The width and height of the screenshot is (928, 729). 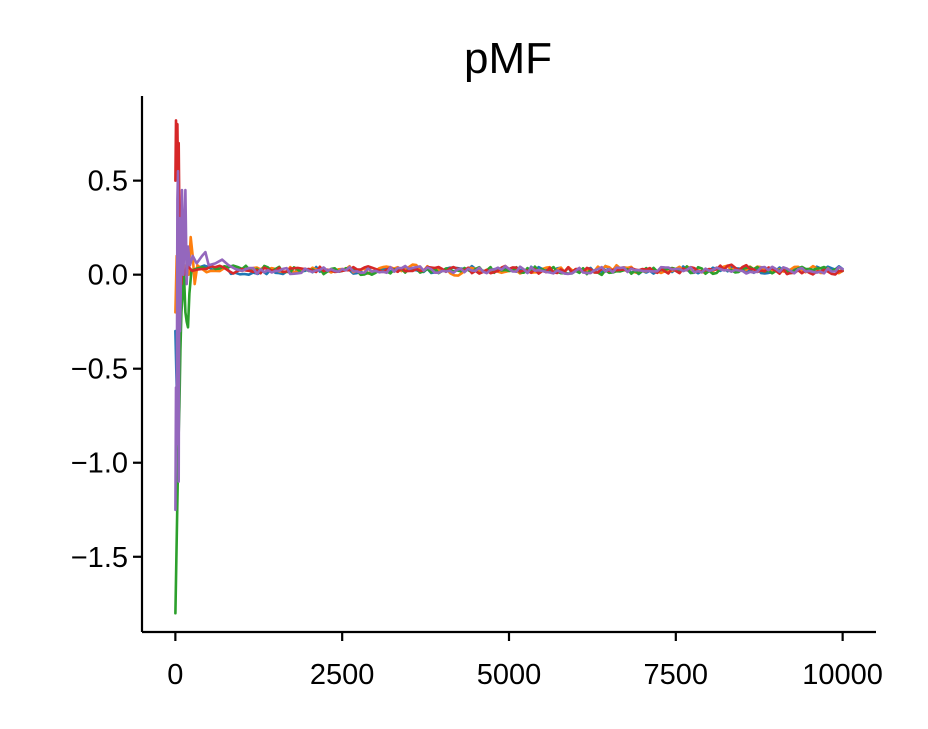 What do you see at coordinates (342, 675) in the screenshot?
I see `x-tick-label: 2500` at bounding box center [342, 675].